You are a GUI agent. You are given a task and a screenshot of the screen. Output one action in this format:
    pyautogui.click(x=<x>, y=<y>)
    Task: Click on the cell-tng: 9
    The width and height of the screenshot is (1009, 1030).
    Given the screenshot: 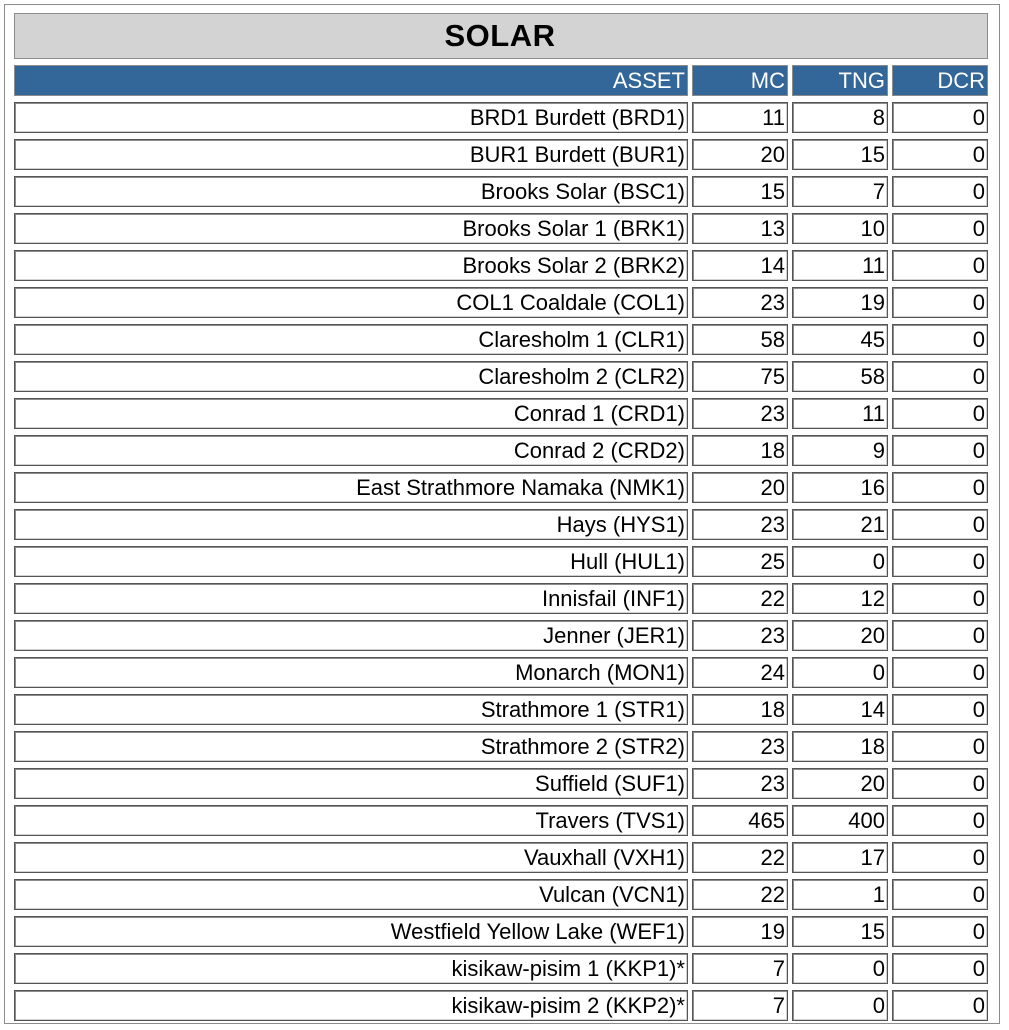 What is the action you would take?
    pyautogui.click(x=840, y=450)
    